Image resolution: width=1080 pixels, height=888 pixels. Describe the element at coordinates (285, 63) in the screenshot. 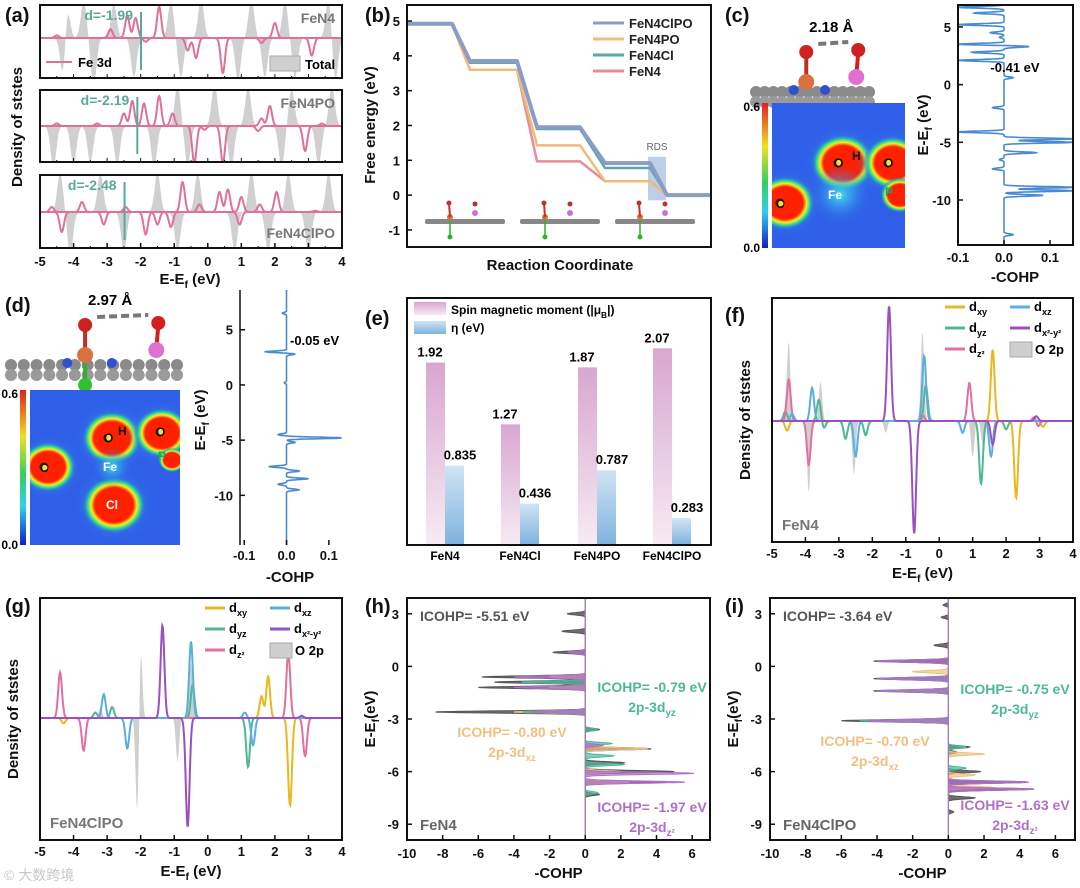

I see `legend-total-swatch` at that location.